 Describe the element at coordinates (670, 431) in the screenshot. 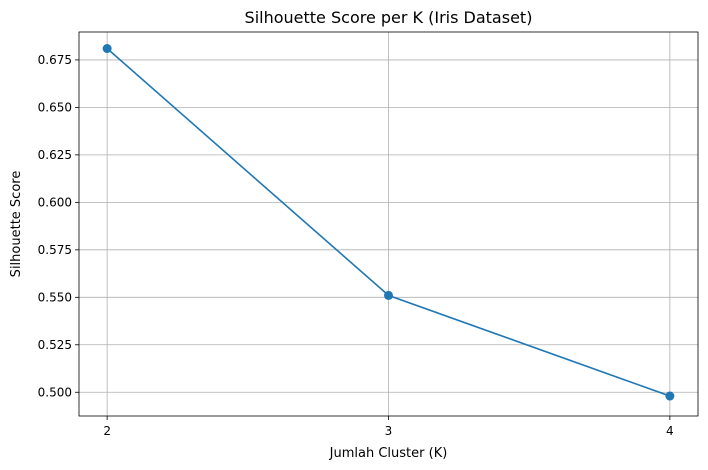

I see `x-tick-label: 4` at that location.